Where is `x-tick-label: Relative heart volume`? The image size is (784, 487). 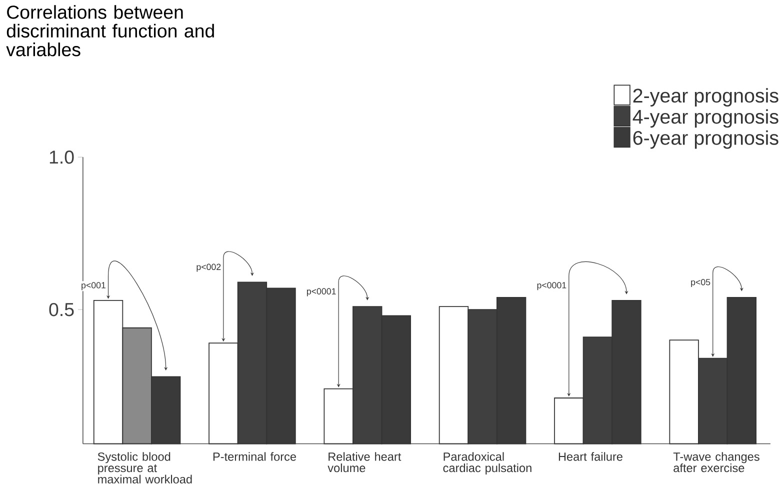
x-tick-label: Relative heart volume is located at coordinates (365, 462).